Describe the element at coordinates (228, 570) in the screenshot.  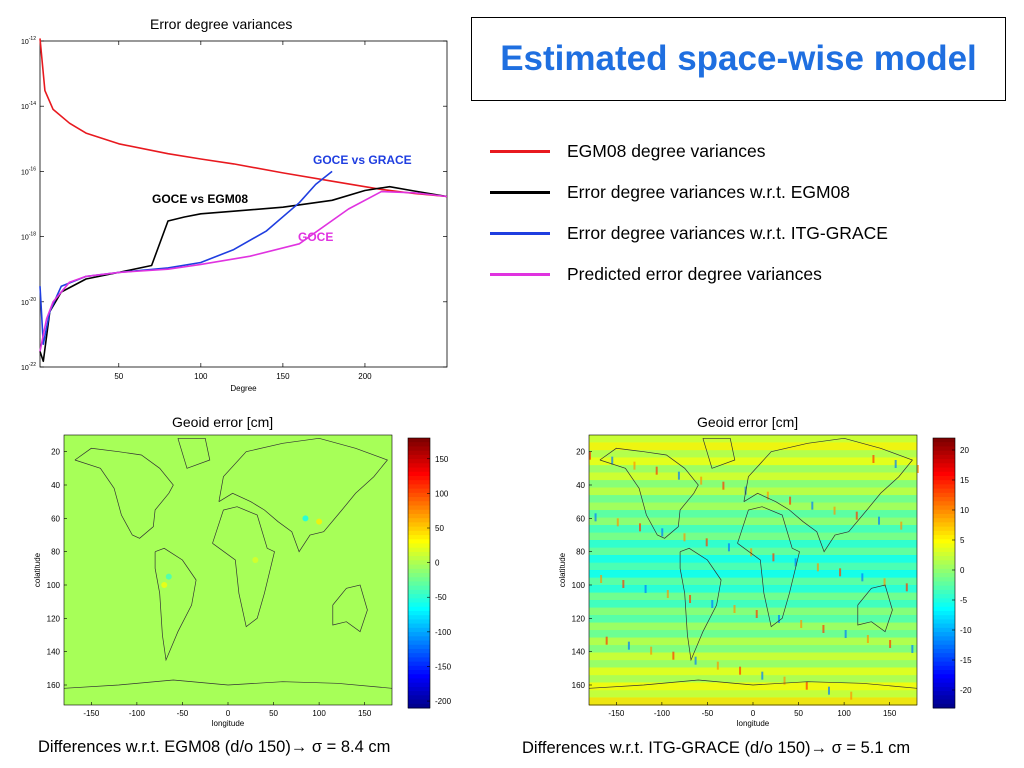
I see `map-field` at that location.